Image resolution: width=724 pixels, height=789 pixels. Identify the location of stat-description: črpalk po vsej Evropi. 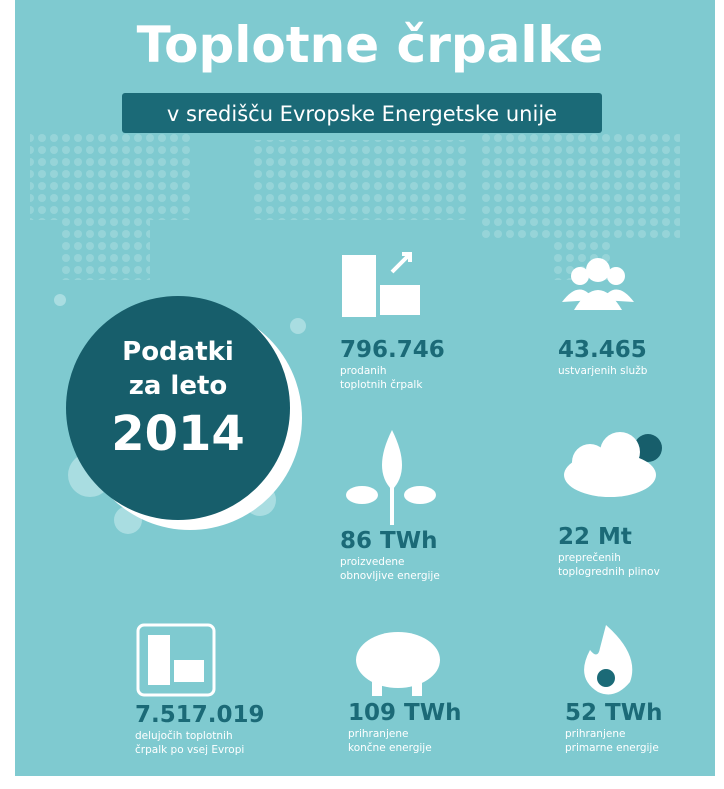
(189, 750).